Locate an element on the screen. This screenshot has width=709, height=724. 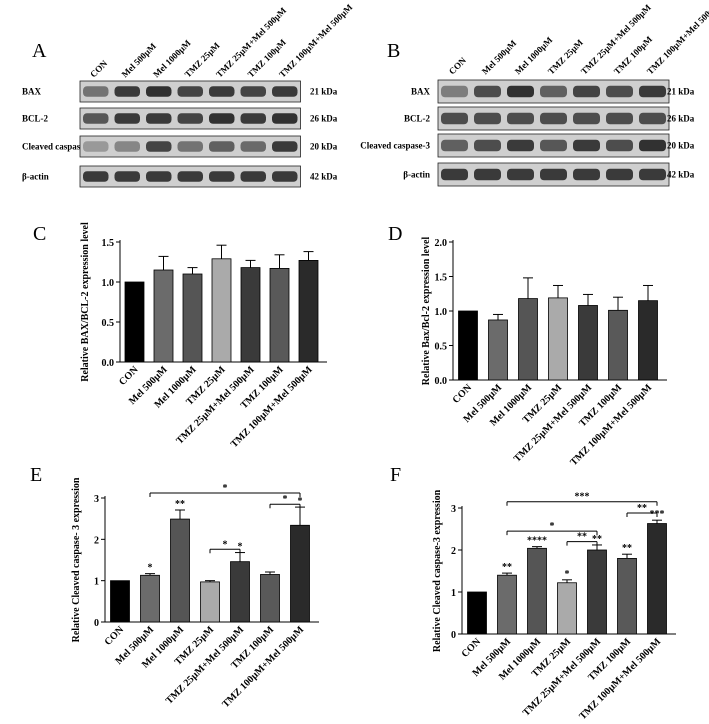
y-axis-label: Relative BAX/BCL-2 expression level is located at coordinates (85, 302).